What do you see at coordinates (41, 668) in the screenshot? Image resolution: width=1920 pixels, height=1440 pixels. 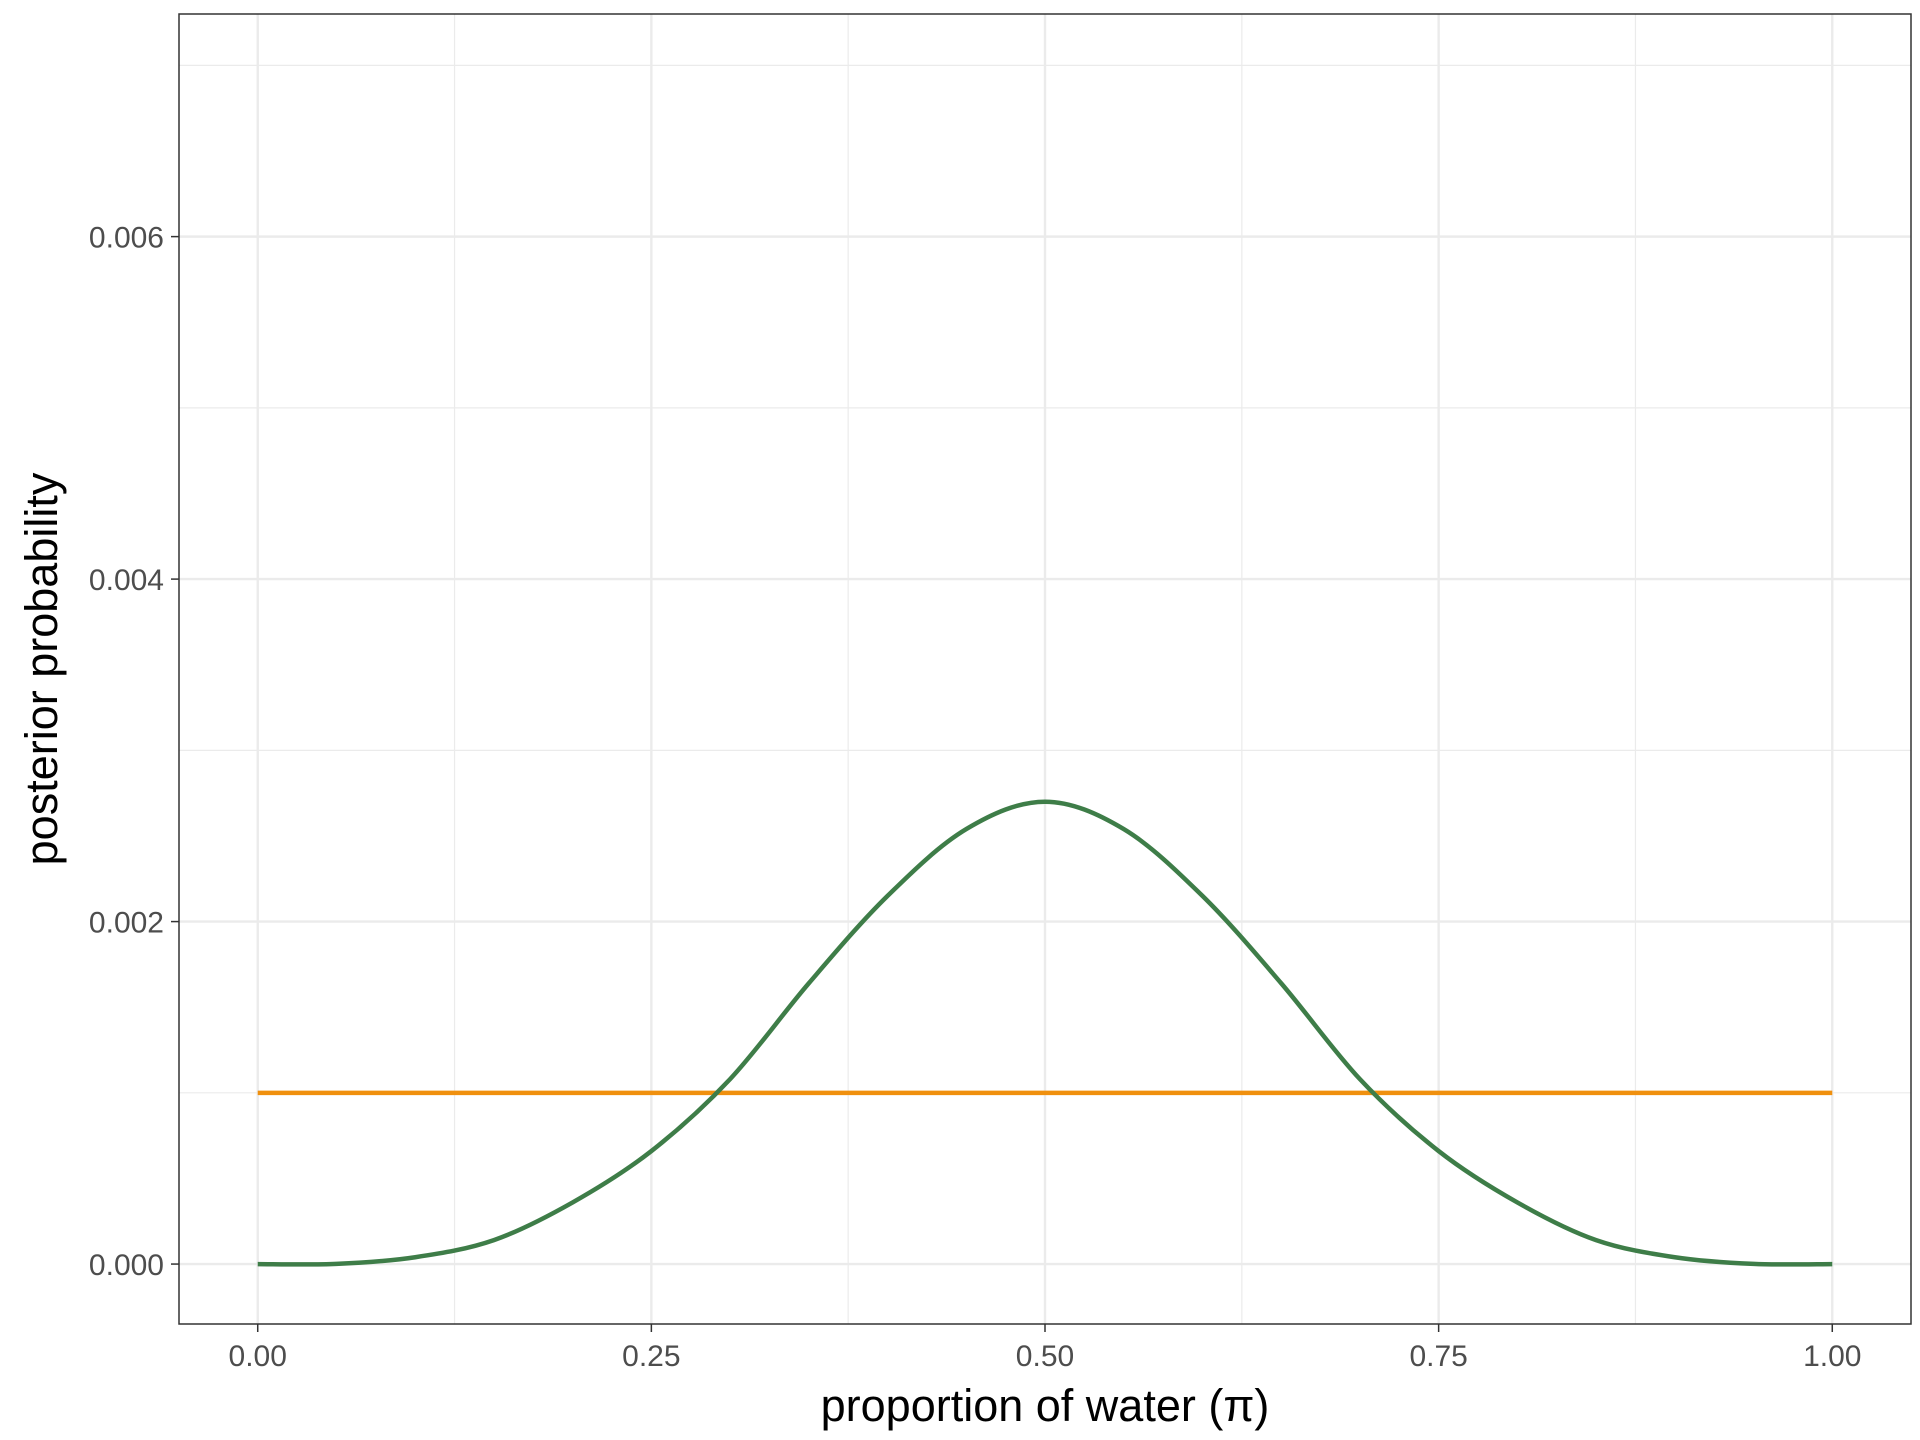 I see `y-axis-title: posterior probability` at bounding box center [41, 668].